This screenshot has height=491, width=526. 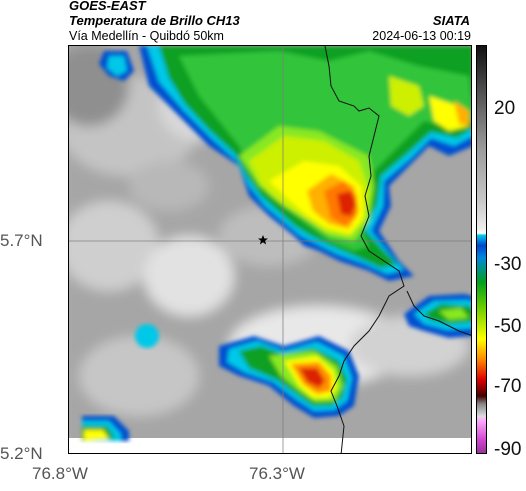 What do you see at coordinates (451, 20) in the screenshot?
I see `org-label: SIATA` at bounding box center [451, 20].